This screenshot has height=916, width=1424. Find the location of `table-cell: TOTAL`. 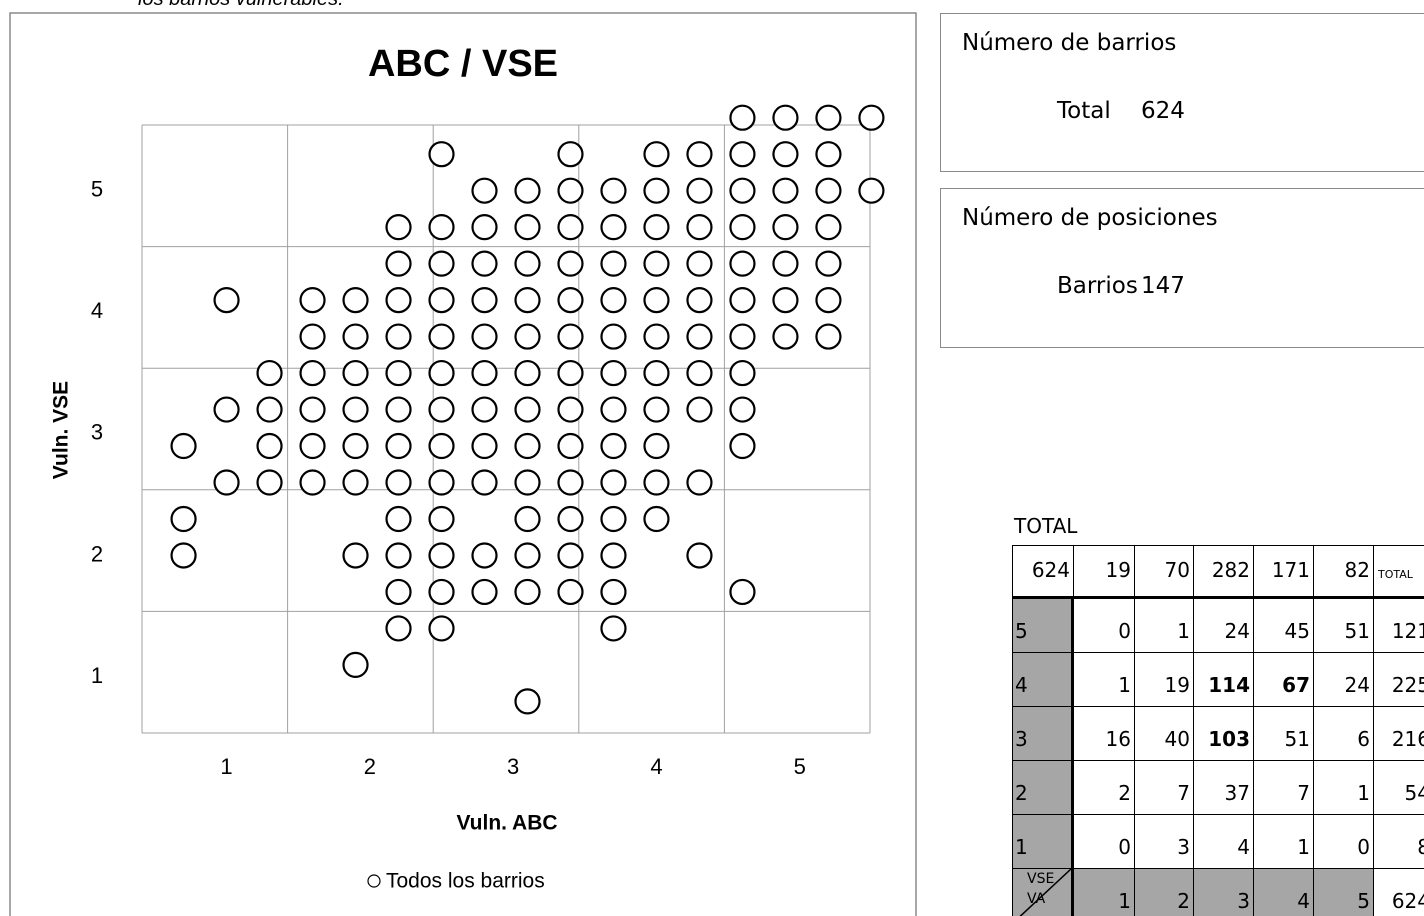

table-cell: TOTAL is located at coordinates (1398, 572).